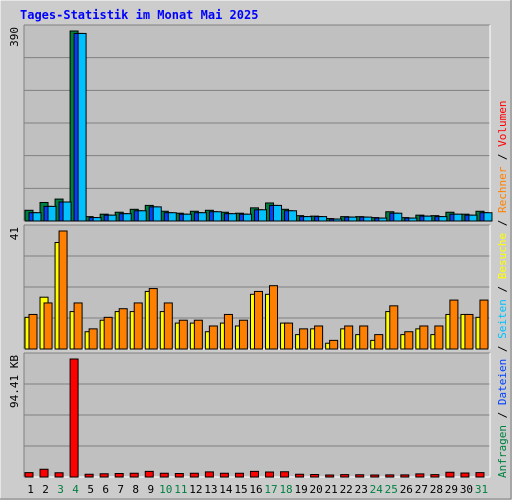 The width and height of the screenshot is (512, 500). What do you see at coordinates (240, 489) in the screenshot?
I see `x-tick-day-label: 15` at bounding box center [240, 489].